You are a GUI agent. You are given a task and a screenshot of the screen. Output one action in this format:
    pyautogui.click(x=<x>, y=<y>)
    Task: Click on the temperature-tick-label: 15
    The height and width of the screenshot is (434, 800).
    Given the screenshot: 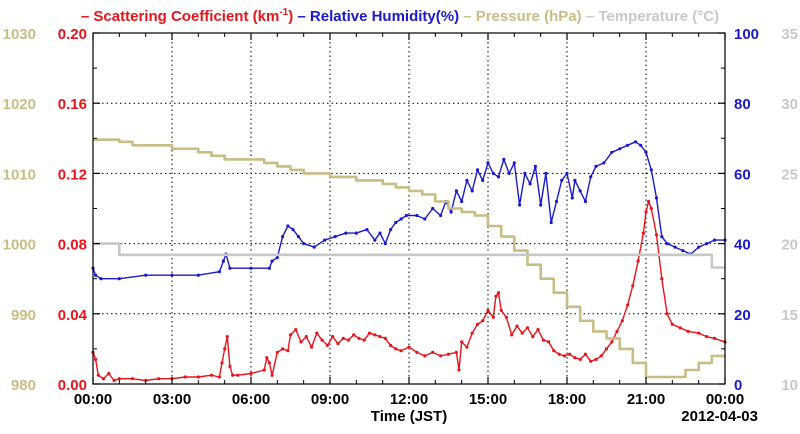 What is the action you would take?
    pyautogui.click(x=789, y=315)
    